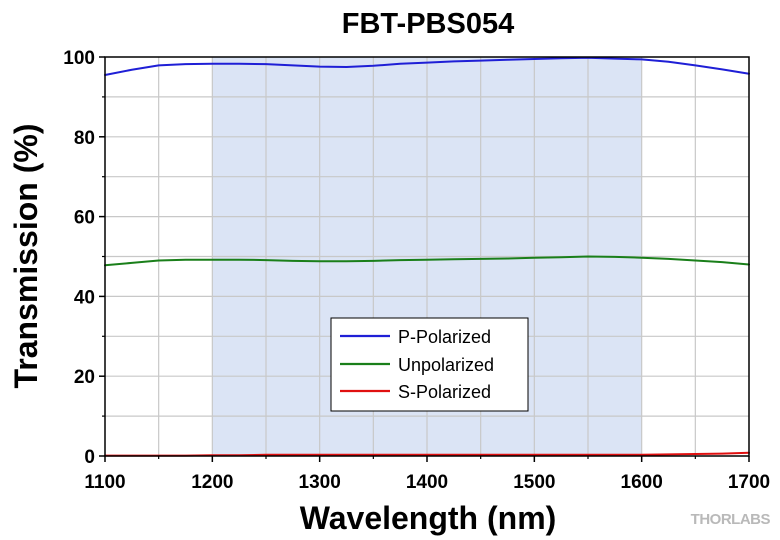 The image size is (780, 540). Describe the element at coordinates (444, 392) in the screenshot. I see `legend-label-s-polarized: S-Polarized` at that location.